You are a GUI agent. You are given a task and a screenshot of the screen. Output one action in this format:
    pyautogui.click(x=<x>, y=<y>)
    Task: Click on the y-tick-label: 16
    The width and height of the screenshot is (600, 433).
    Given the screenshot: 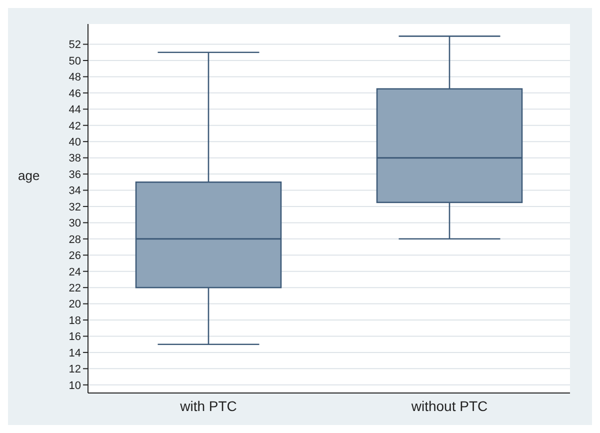 What is the action you would take?
    pyautogui.click(x=74, y=337)
    